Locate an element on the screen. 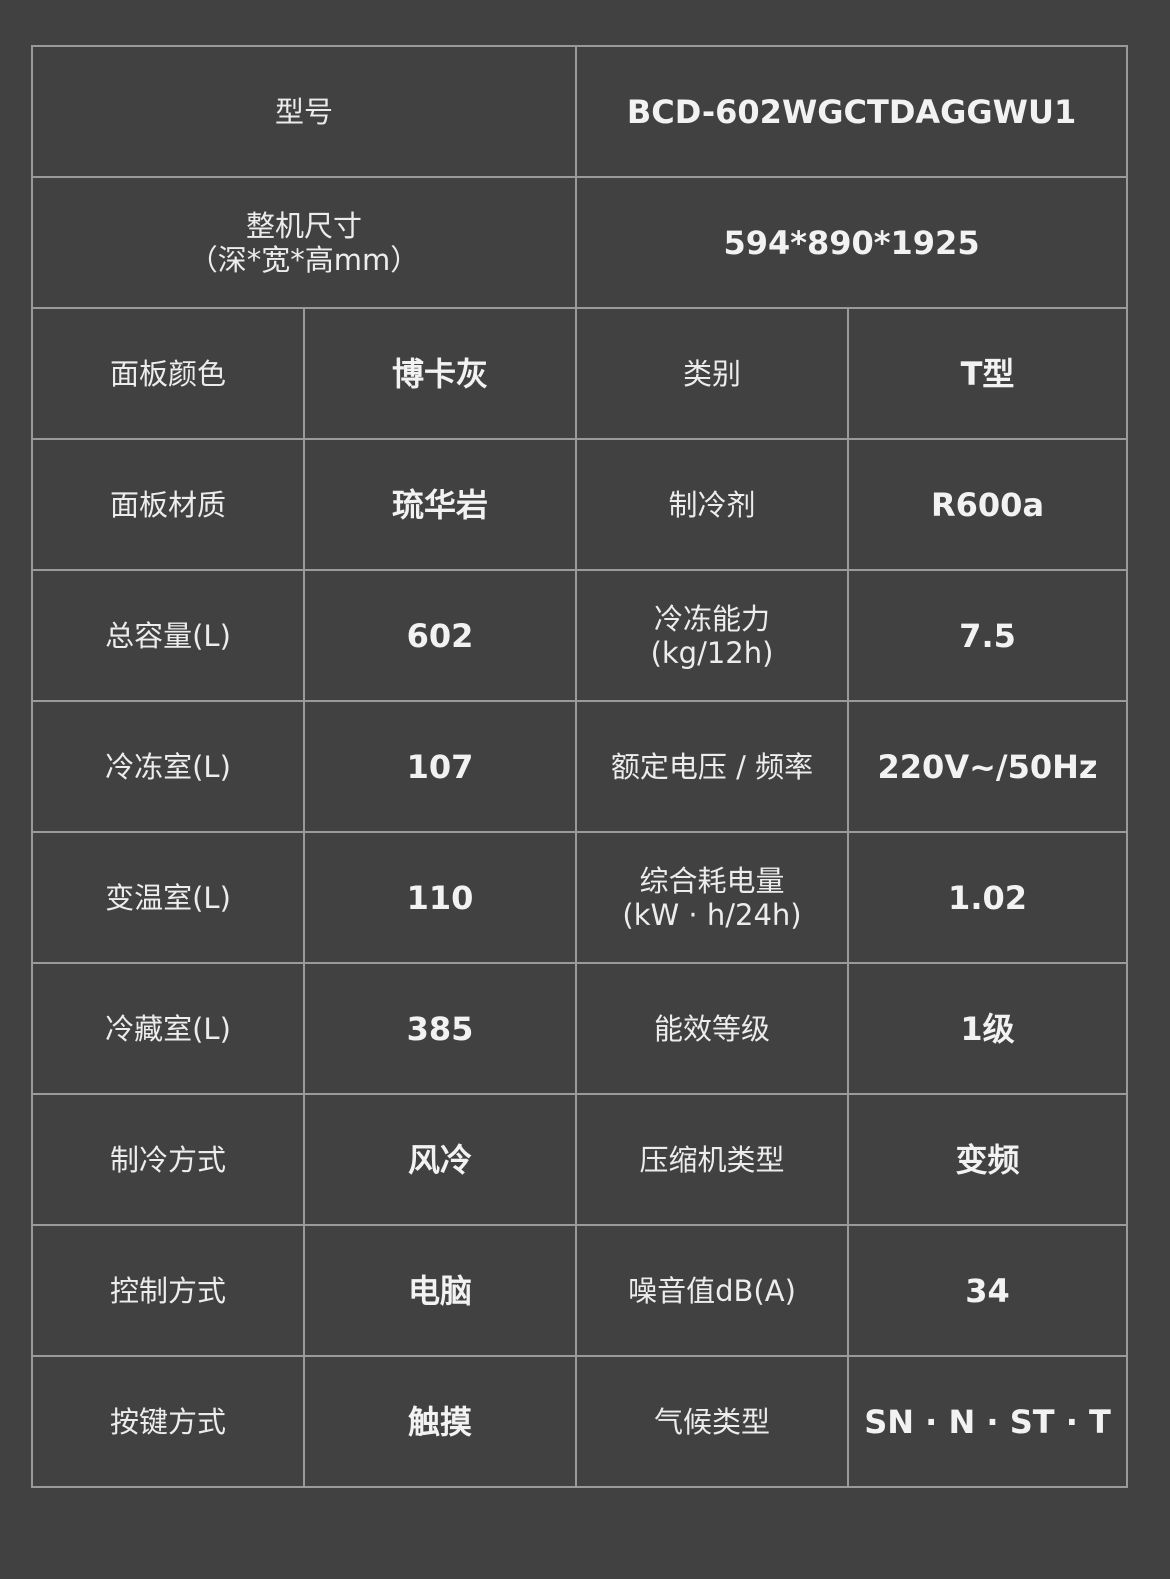 The height and width of the screenshot is (1579, 1170). label-text: 变温室(L) is located at coordinates (168, 897).